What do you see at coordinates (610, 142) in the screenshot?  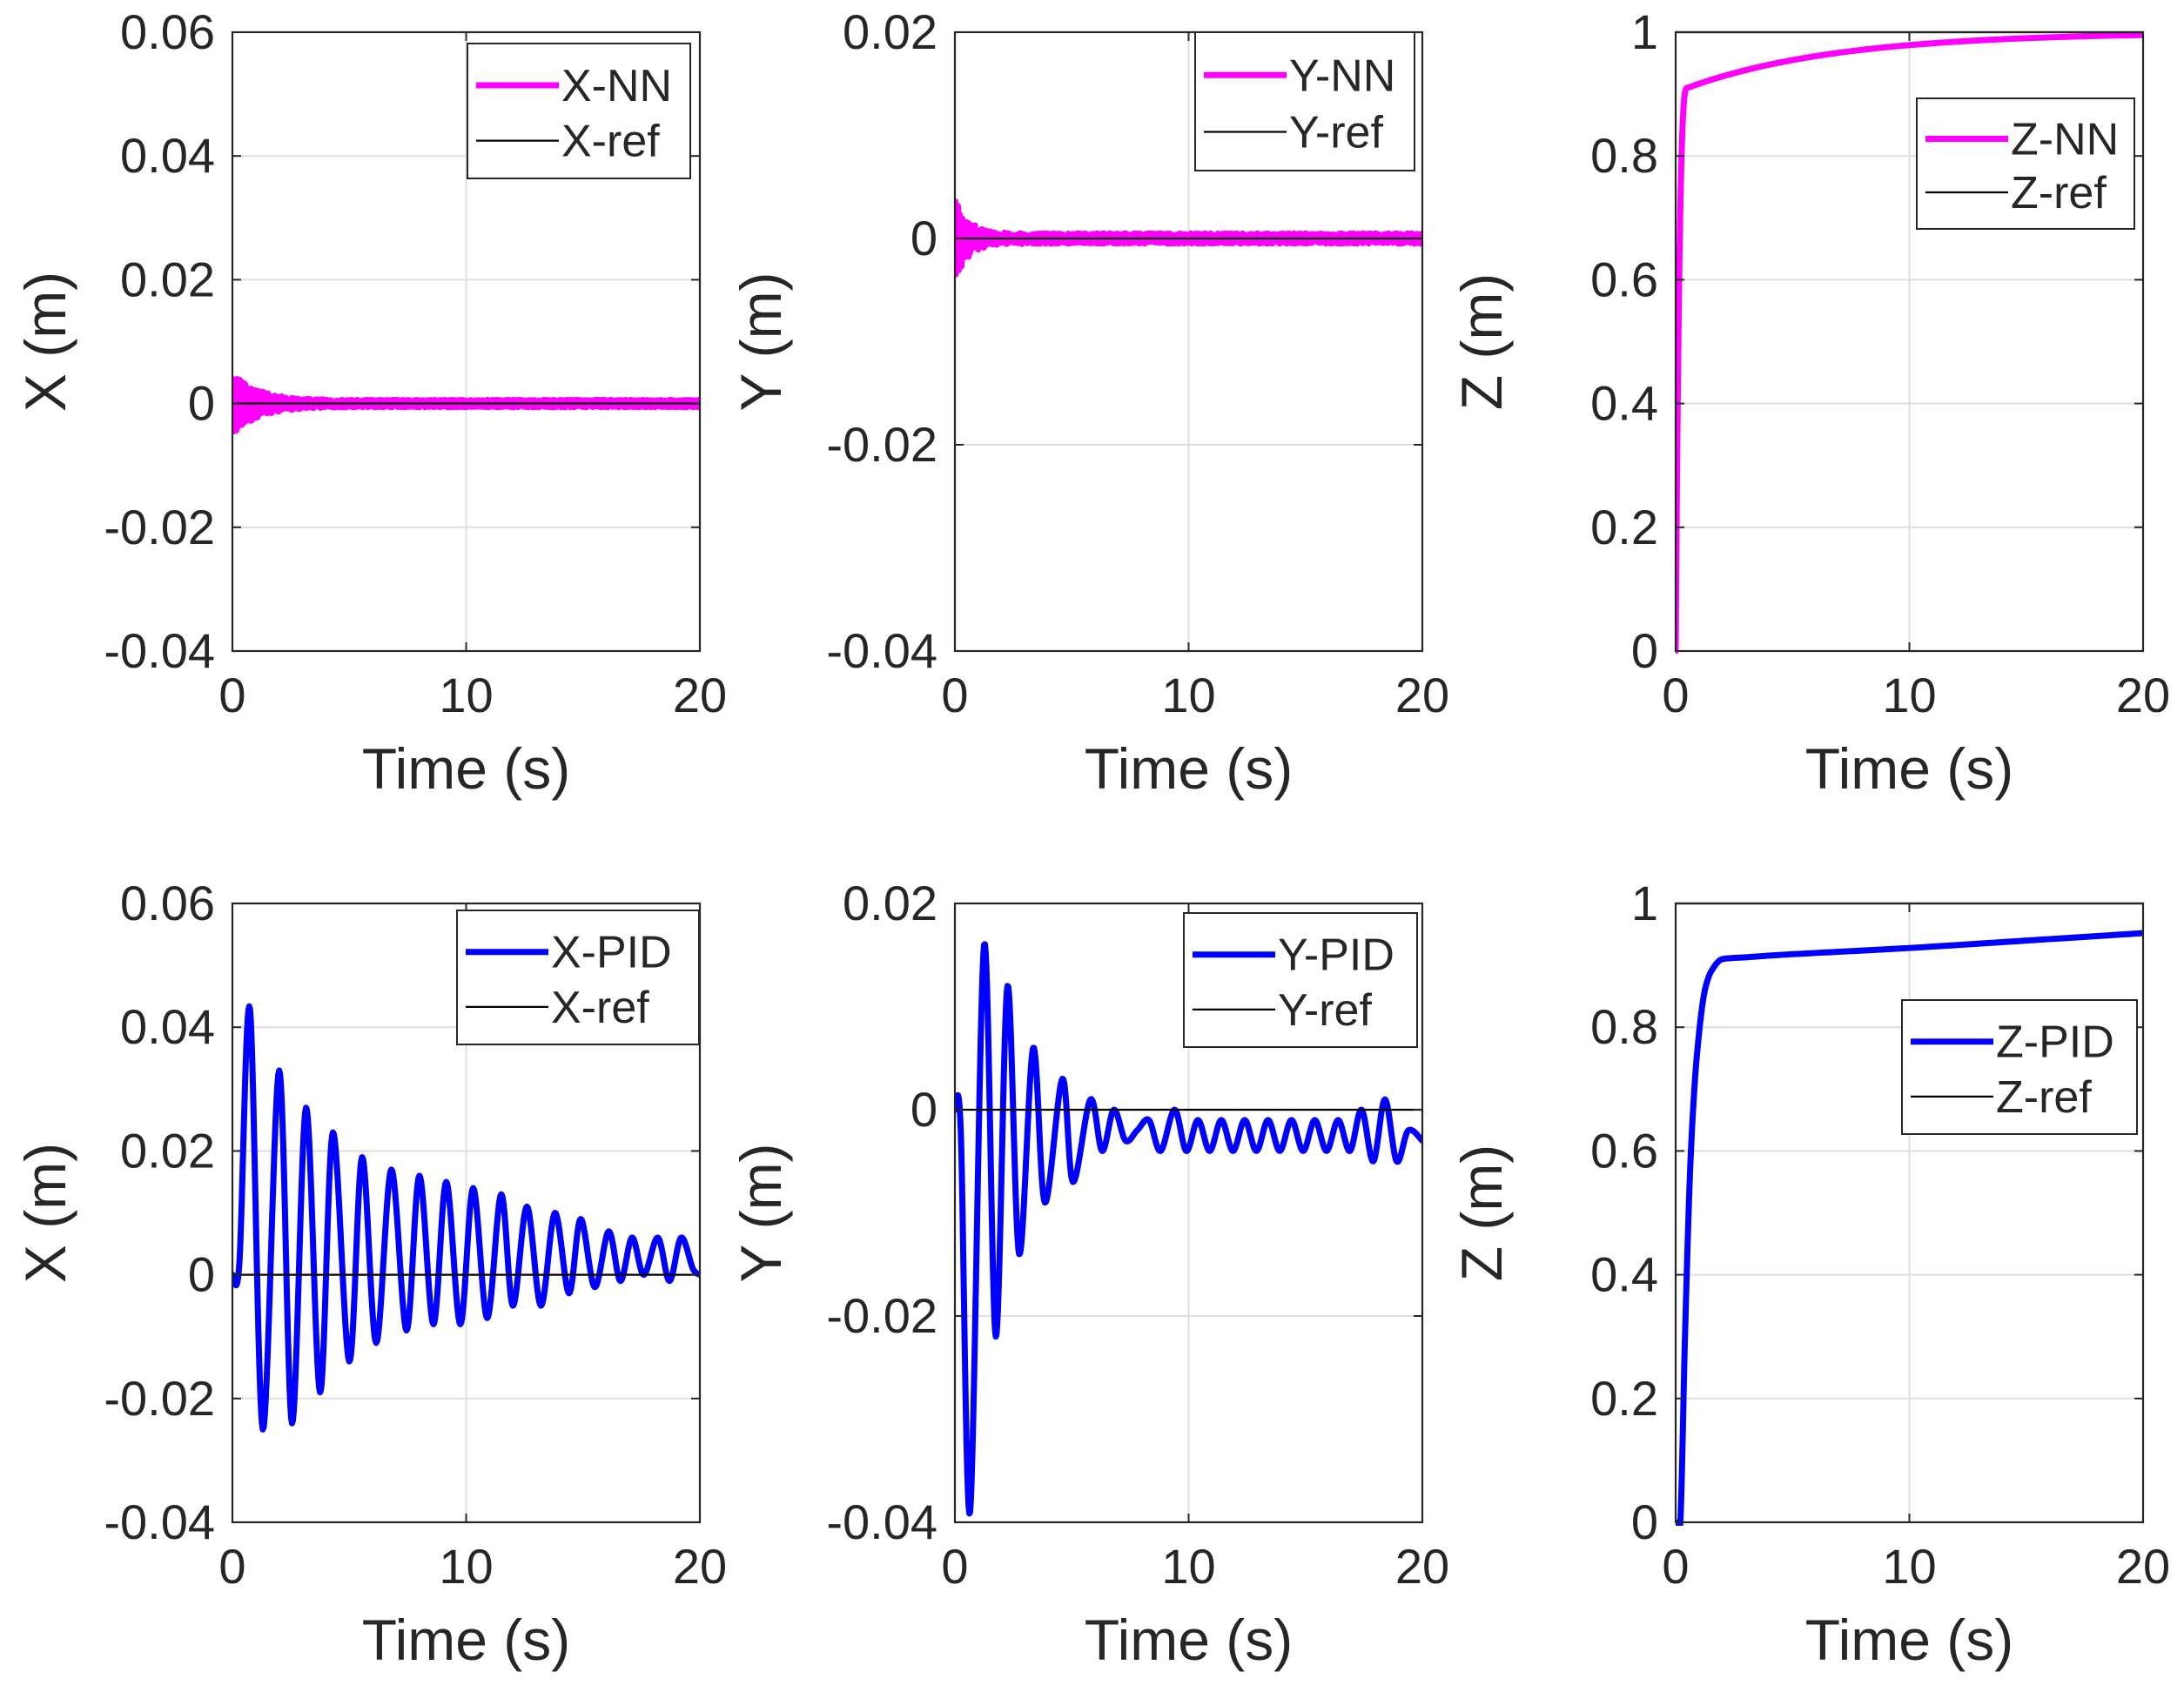 I see `legend-label-x-ref: X-ref` at bounding box center [610, 142].